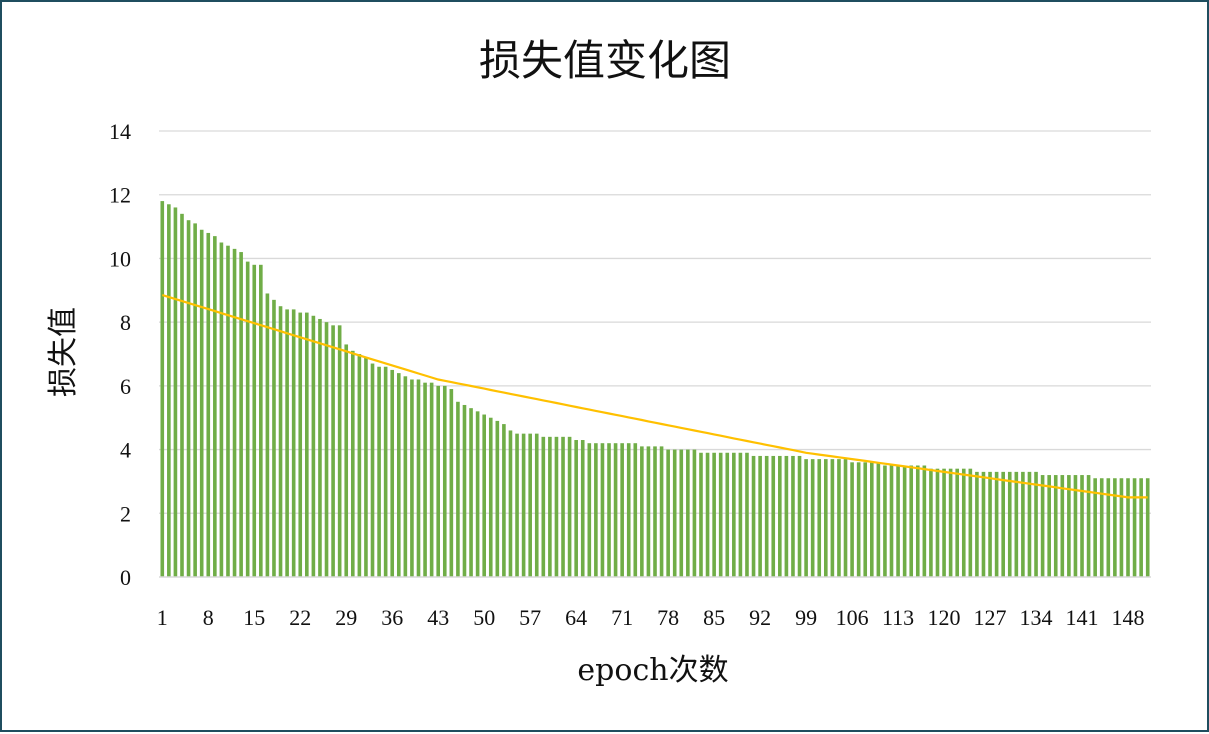 Image resolution: width=1209 pixels, height=734 pixels. I want to click on x-tick-label: 78, so click(668, 617).